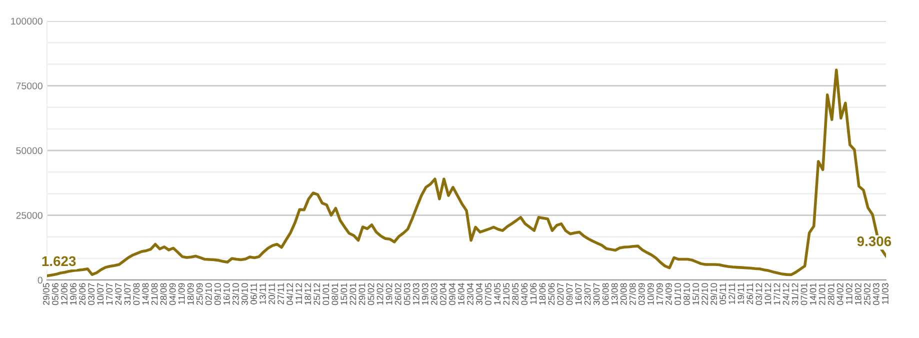 Image resolution: width=919 pixels, height=338 pixels. I want to click on x-tick-label: 05/06, so click(55, 294).